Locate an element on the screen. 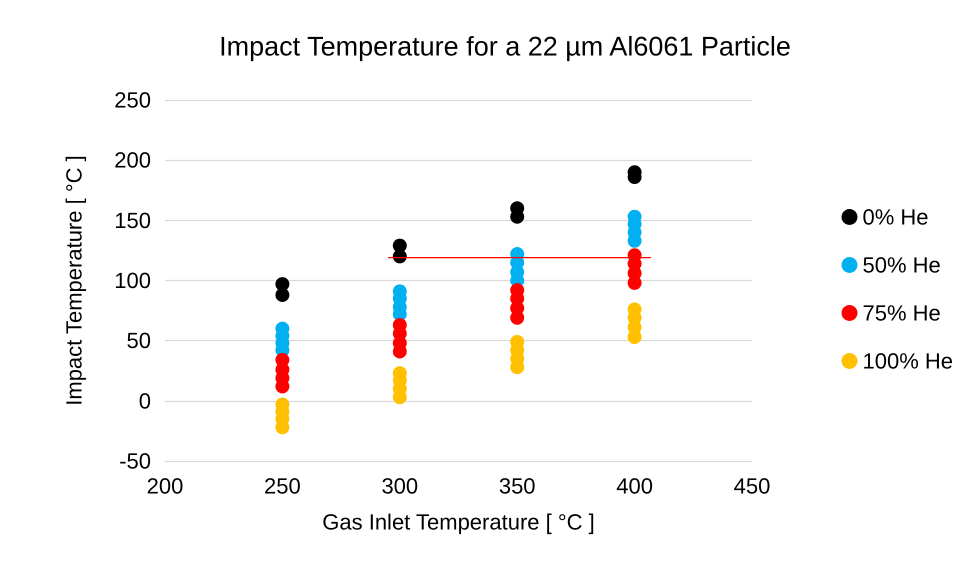 Image resolution: width=970 pixels, height=578 pixels. y-tick-label: -50 is located at coordinates (135, 461).